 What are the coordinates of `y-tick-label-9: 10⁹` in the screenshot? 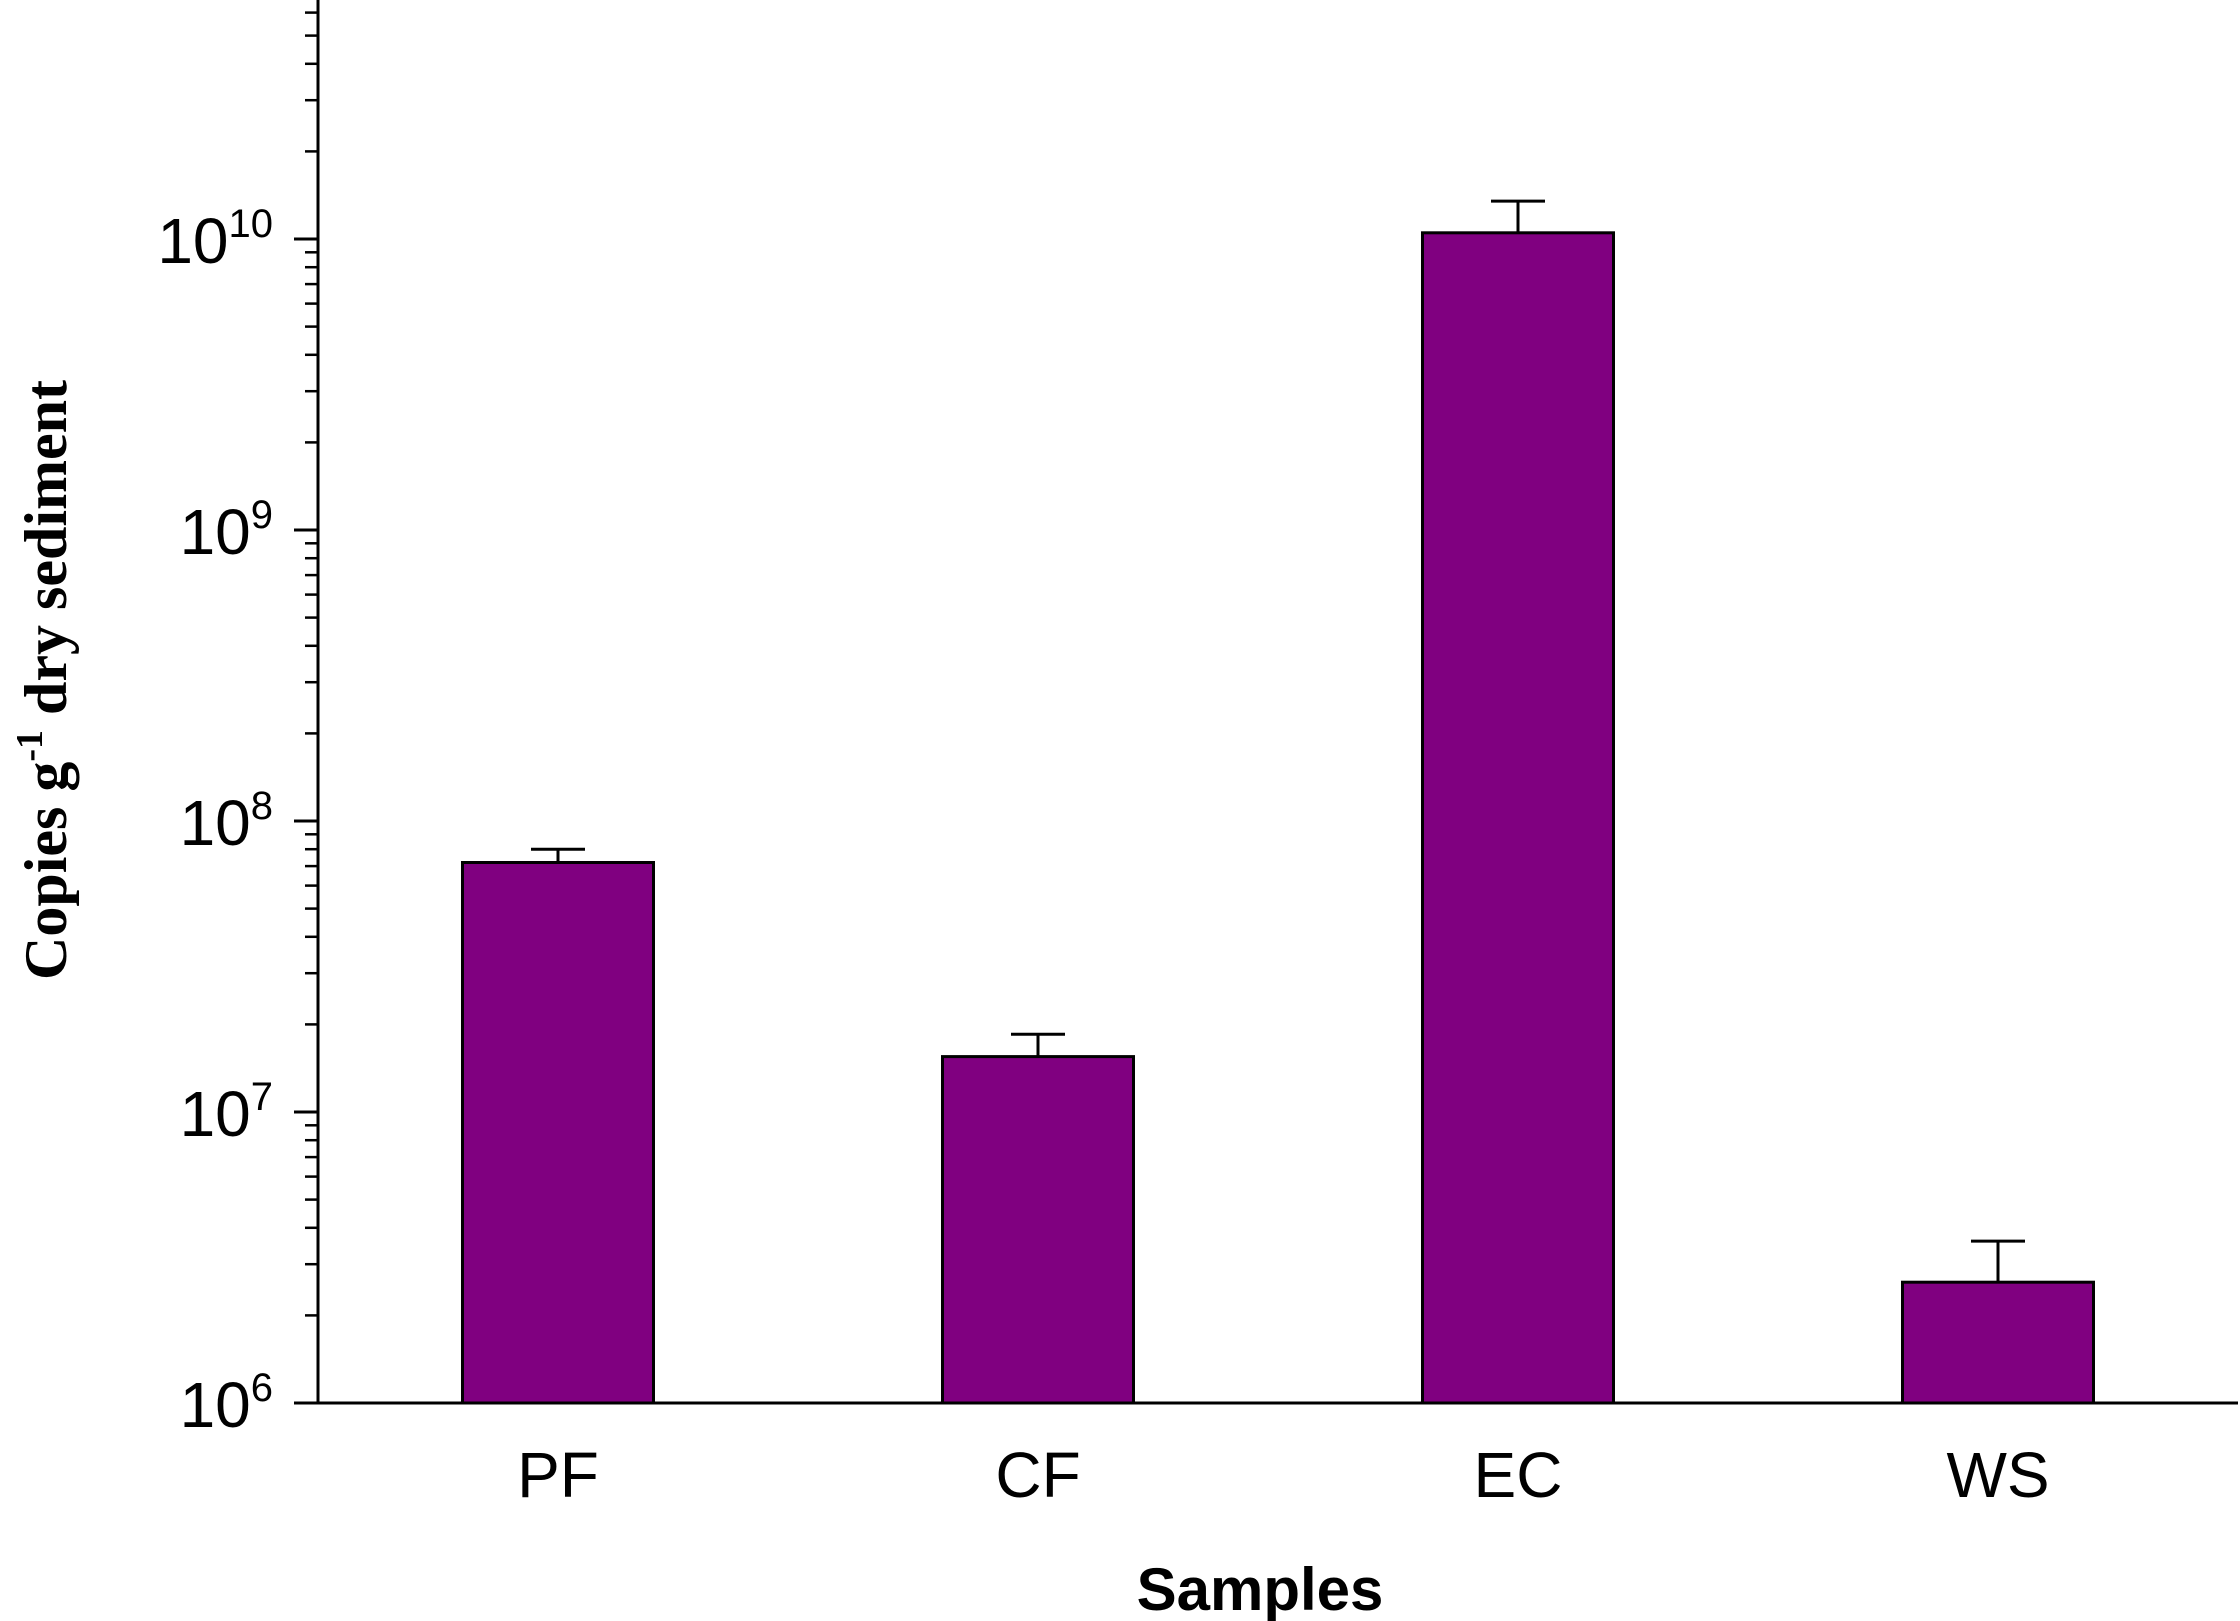 It's located at (226, 530).